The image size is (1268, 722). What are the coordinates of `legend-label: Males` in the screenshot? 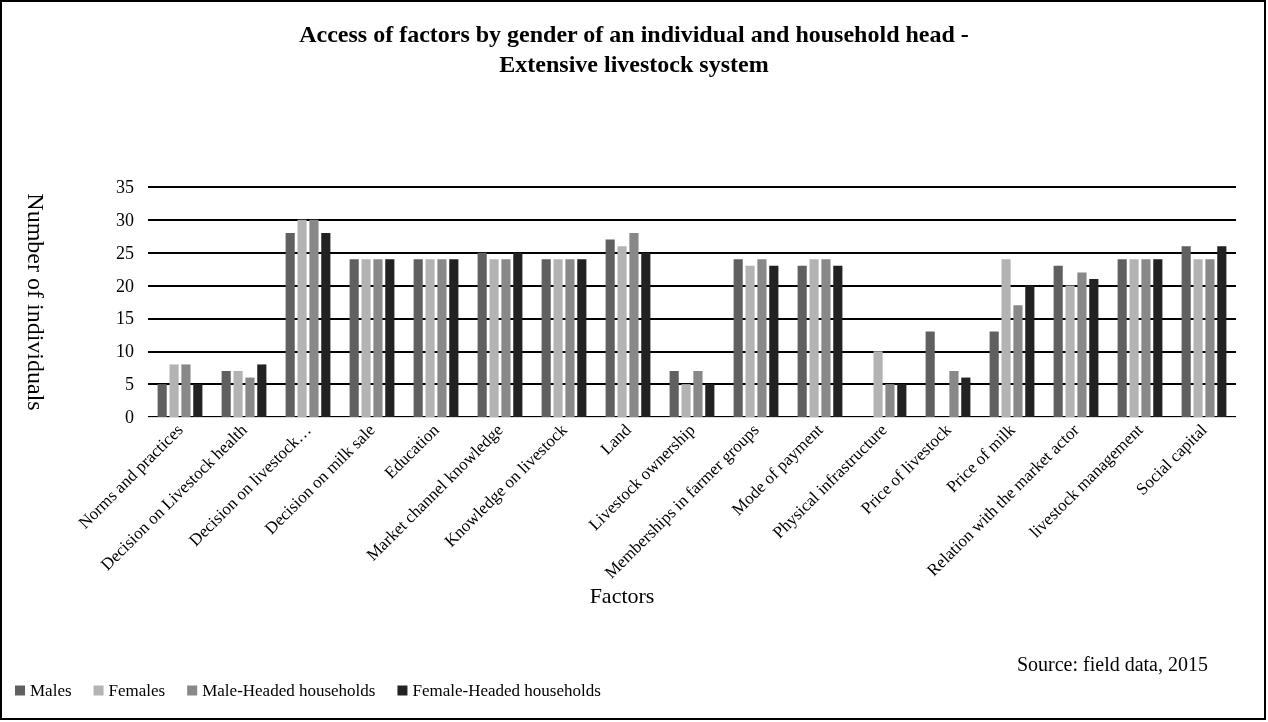 It's located at (51, 690).